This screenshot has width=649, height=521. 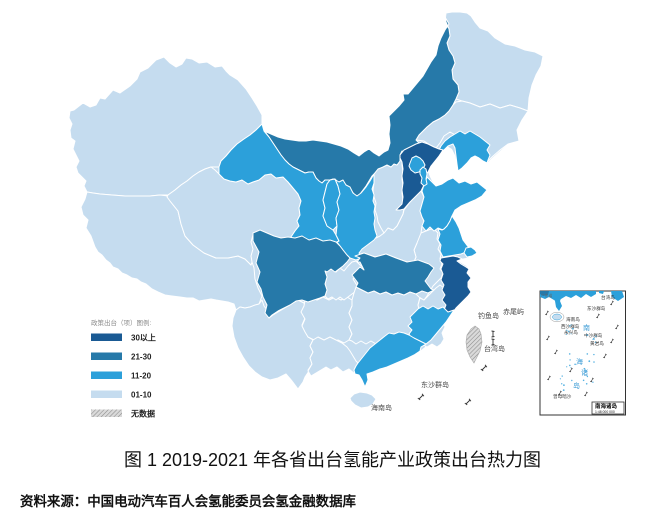 I want to click on svg-text: 1:48 000 000, so click(x=605, y=412).